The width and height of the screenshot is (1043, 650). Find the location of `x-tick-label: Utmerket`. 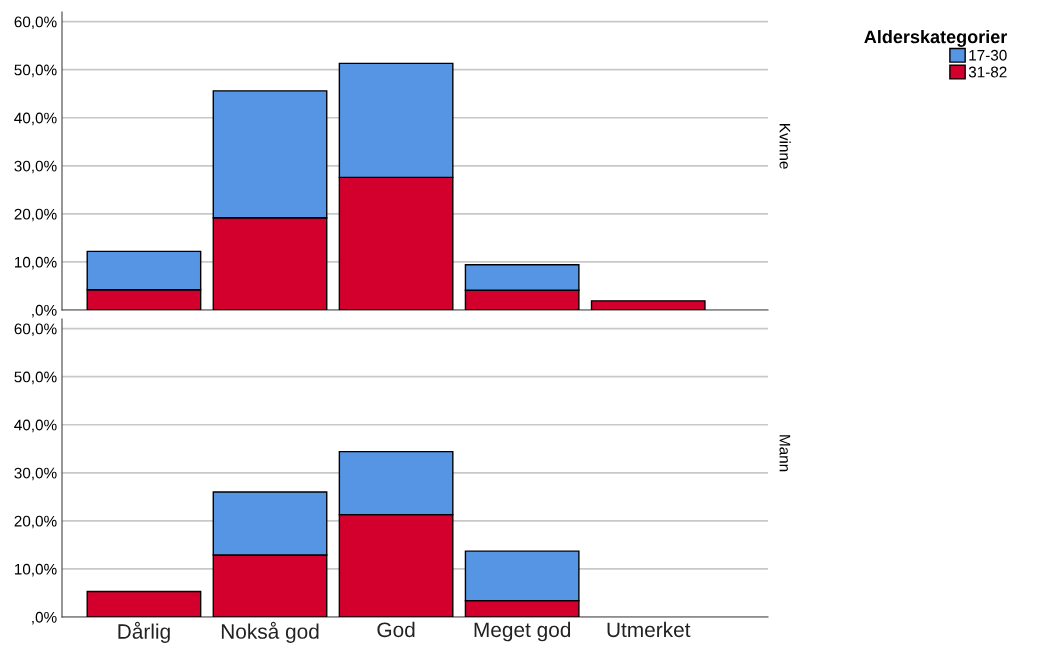

x-tick-label: Utmerket is located at coordinates (649, 629).